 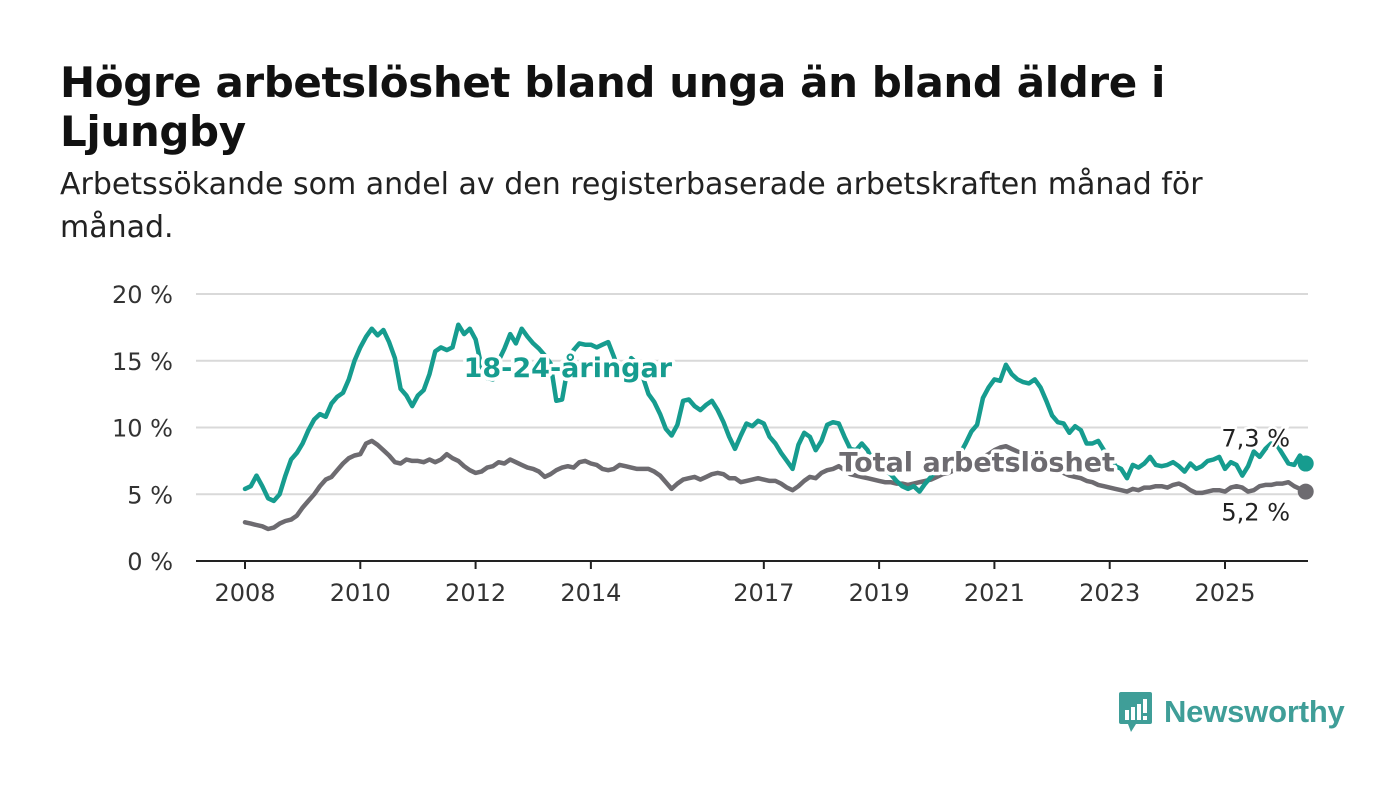 I want to click on series-line-total, so click(x=775, y=485).